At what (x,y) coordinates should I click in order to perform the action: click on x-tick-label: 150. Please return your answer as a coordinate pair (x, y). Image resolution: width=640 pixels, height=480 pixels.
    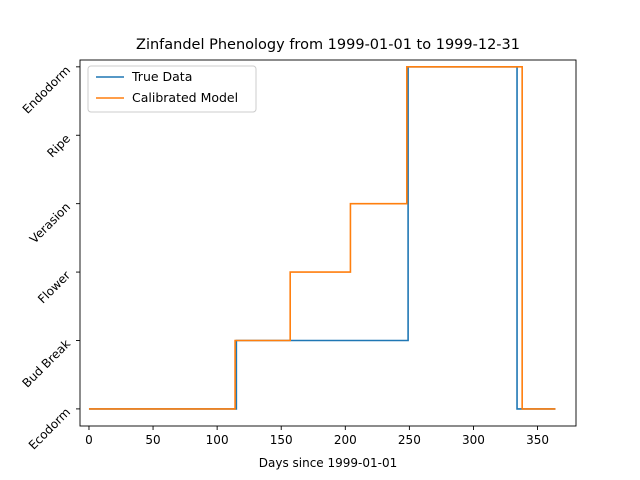
    Looking at the image, I should click on (281, 440).